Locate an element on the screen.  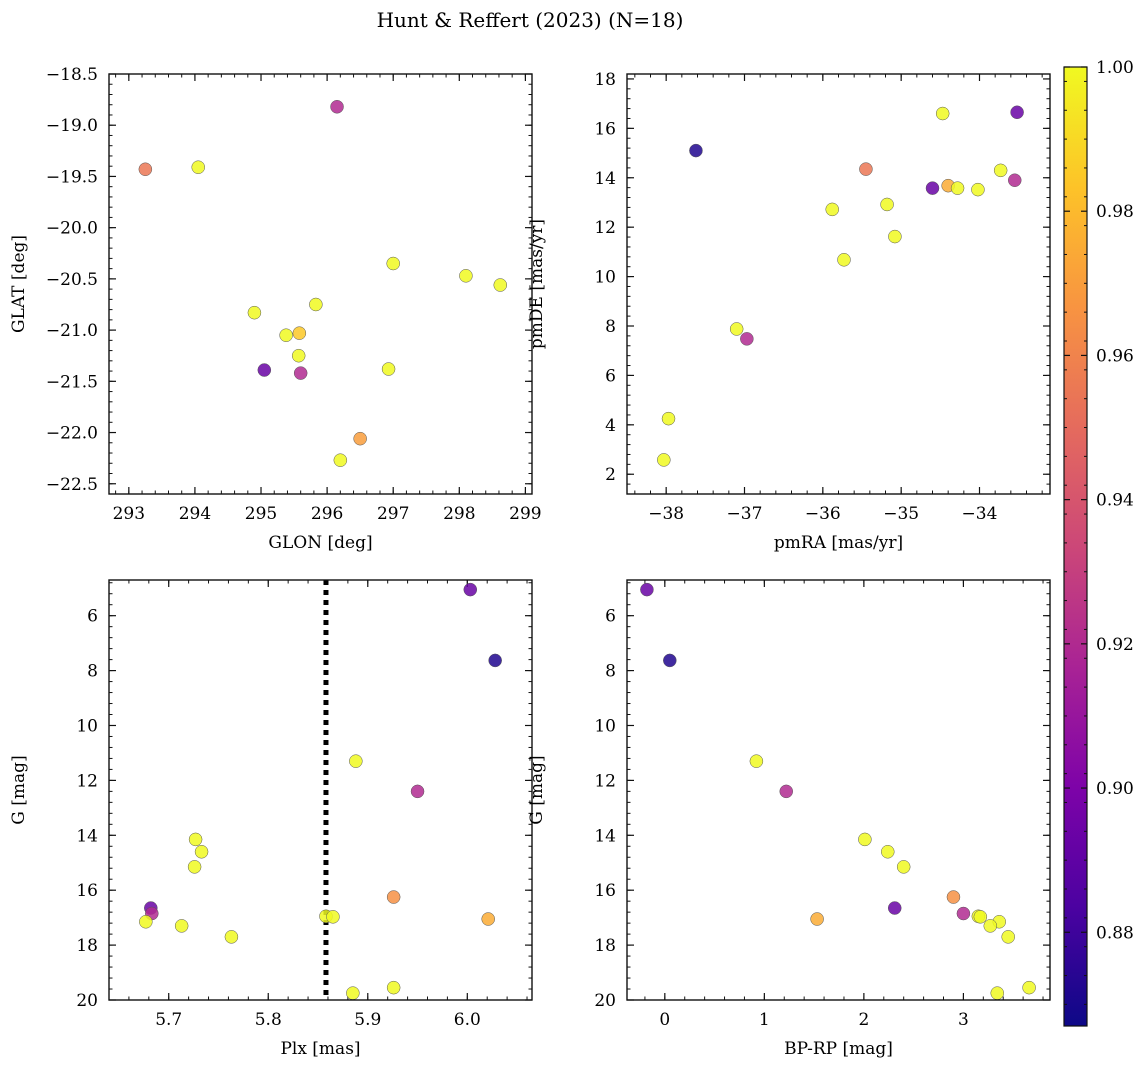
colorbar-tick-label: 0.88 is located at coordinates (1115, 933).